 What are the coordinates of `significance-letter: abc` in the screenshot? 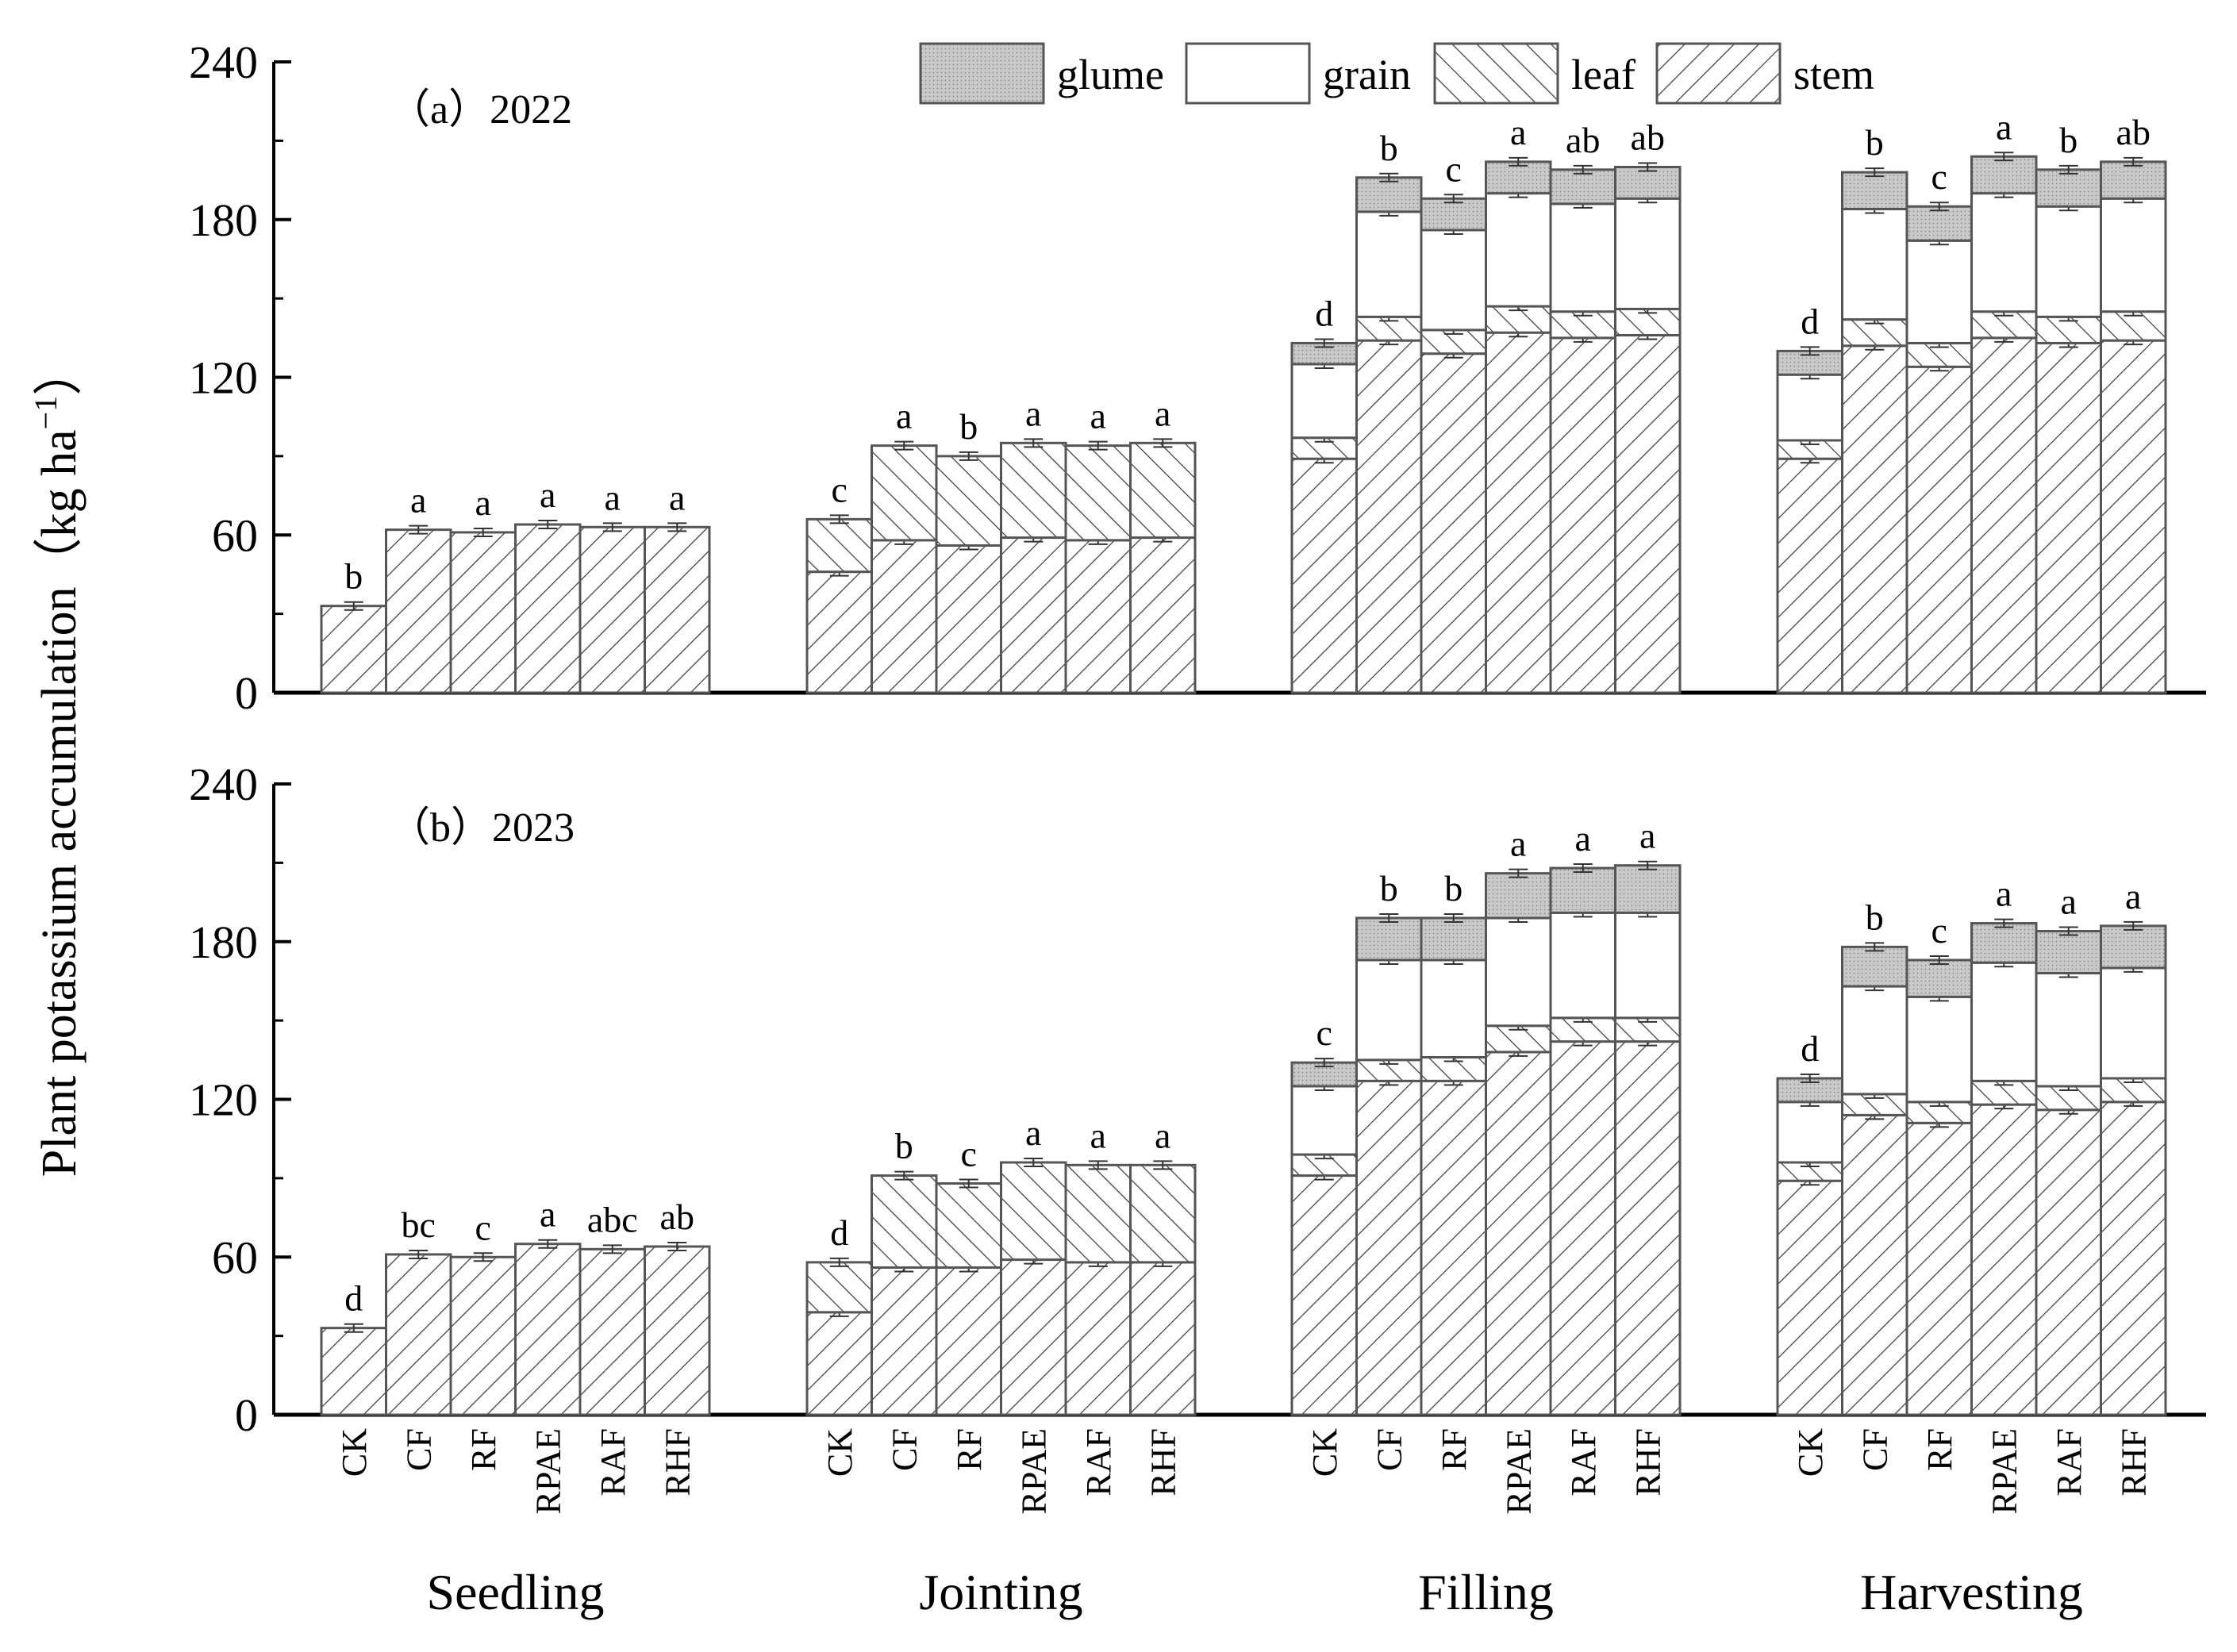 It's located at (612, 1219).